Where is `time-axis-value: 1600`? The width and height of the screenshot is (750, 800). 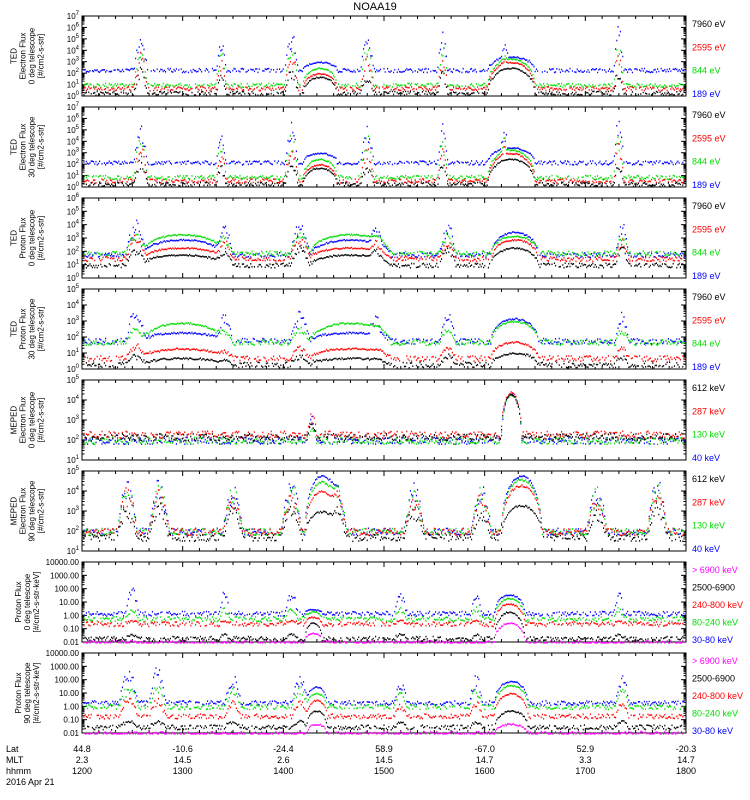
time-axis-value: 1600 is located at coordinates (485, 771).